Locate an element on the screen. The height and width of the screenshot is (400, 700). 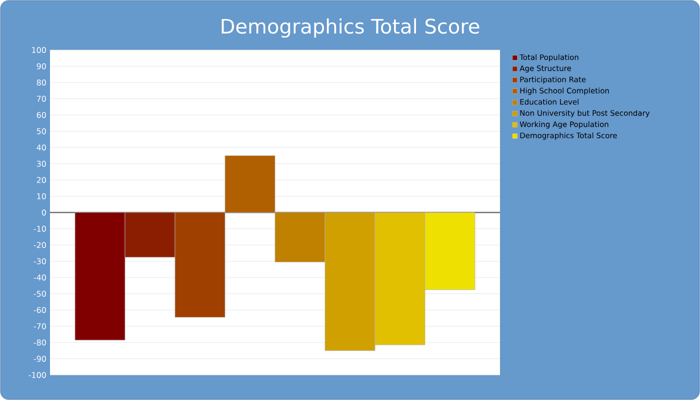
y-tick-label: -80 is located at coordinates (40, 342).